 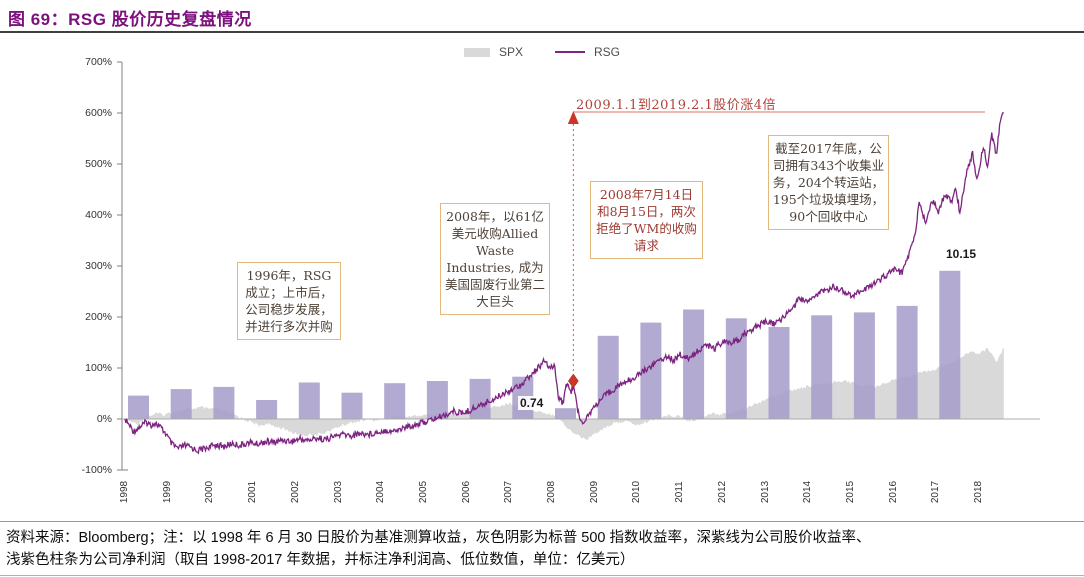 What do you see at coordinates (267, 409) in the screenshot?
I see `profit-bar-2001` at bounding box center [267, 409].